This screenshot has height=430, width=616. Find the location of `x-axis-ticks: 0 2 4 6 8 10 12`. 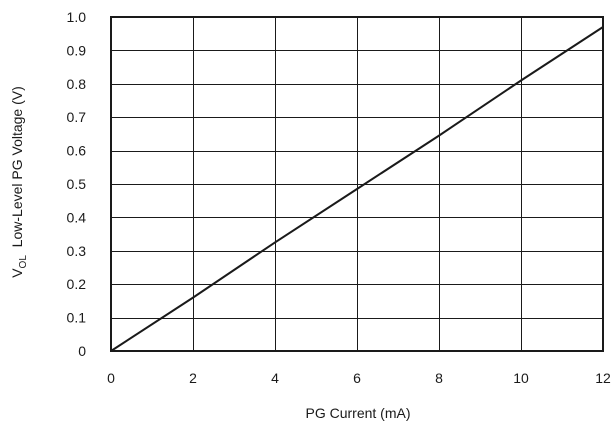

x-axis-ticks: 0 2 4 6 8 10 12 is located at coordinates (359, 378).